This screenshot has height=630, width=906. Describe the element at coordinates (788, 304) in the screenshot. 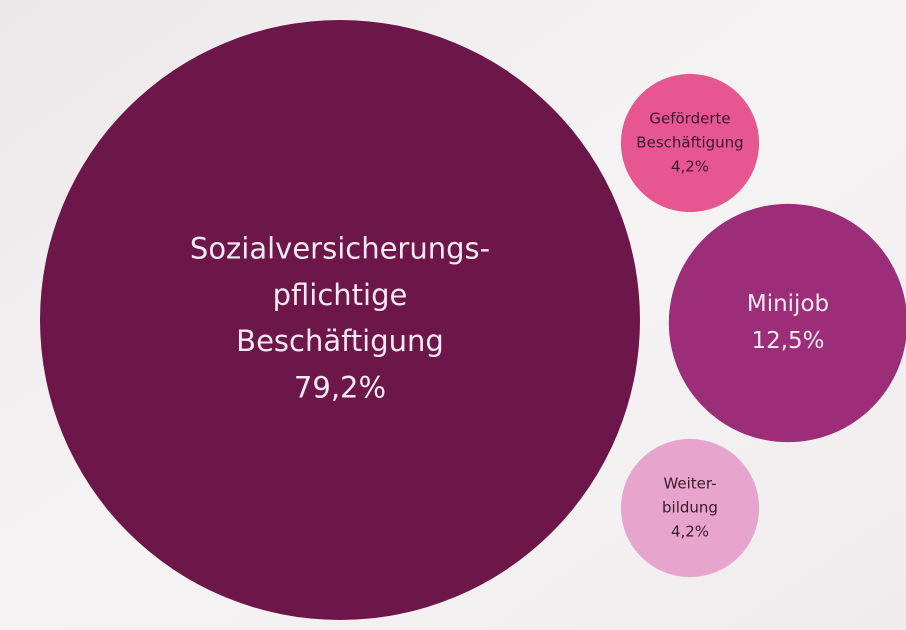

I see `bubble-label: Minijob` at that location.